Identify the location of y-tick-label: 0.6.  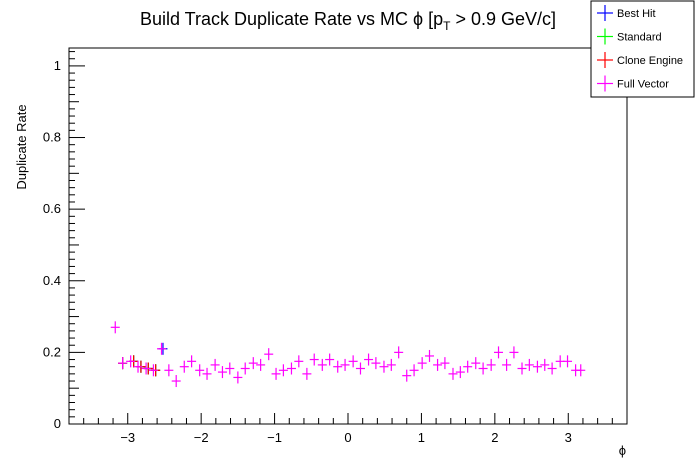
(52, 208).